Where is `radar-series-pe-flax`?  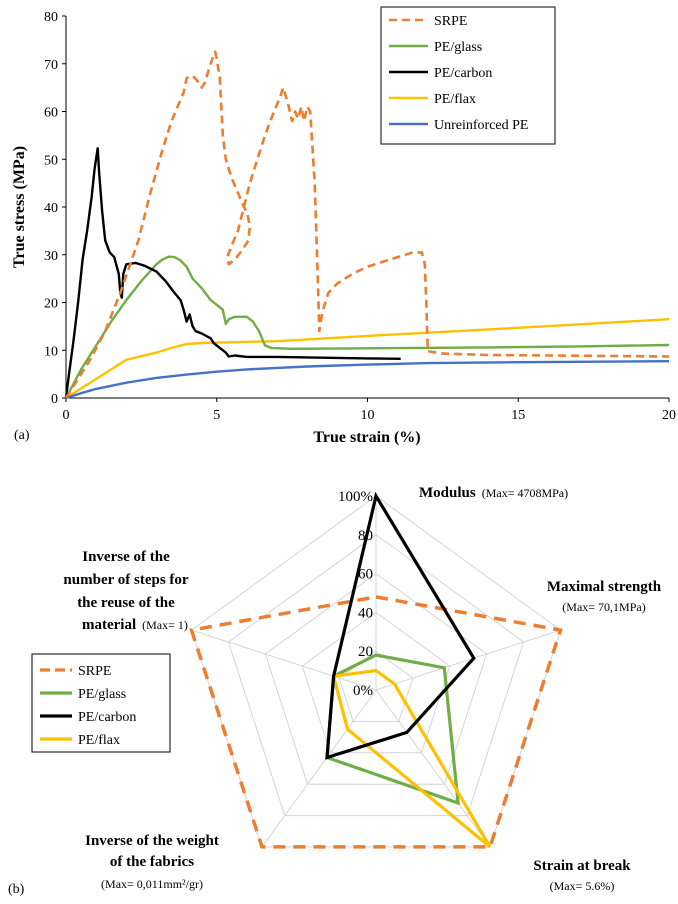
radar-series-pe-flax is located at coordinates (411, 758).